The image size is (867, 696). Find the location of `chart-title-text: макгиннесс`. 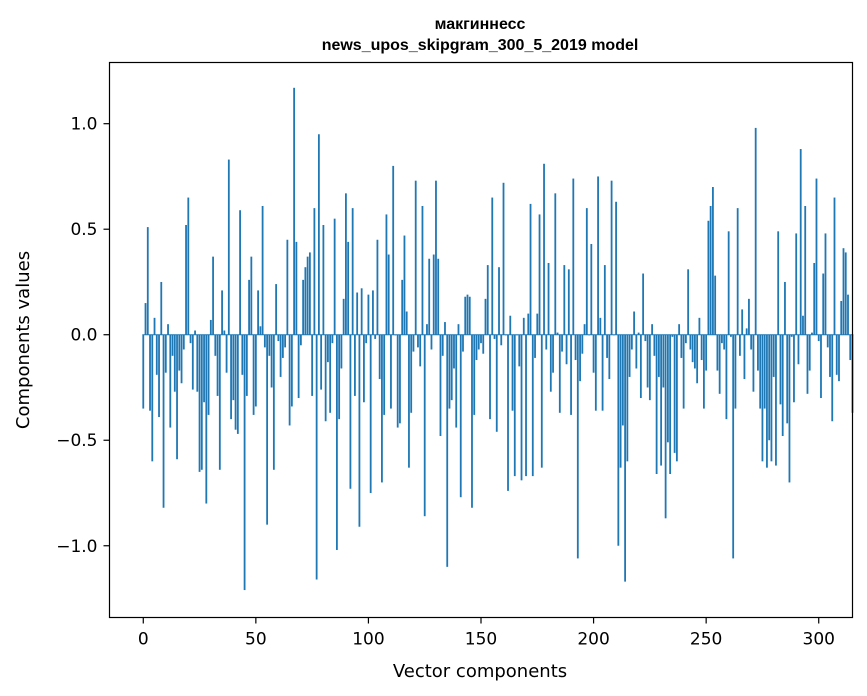

chart-title-text: макгиннесс is located at coordinates (480, 24).